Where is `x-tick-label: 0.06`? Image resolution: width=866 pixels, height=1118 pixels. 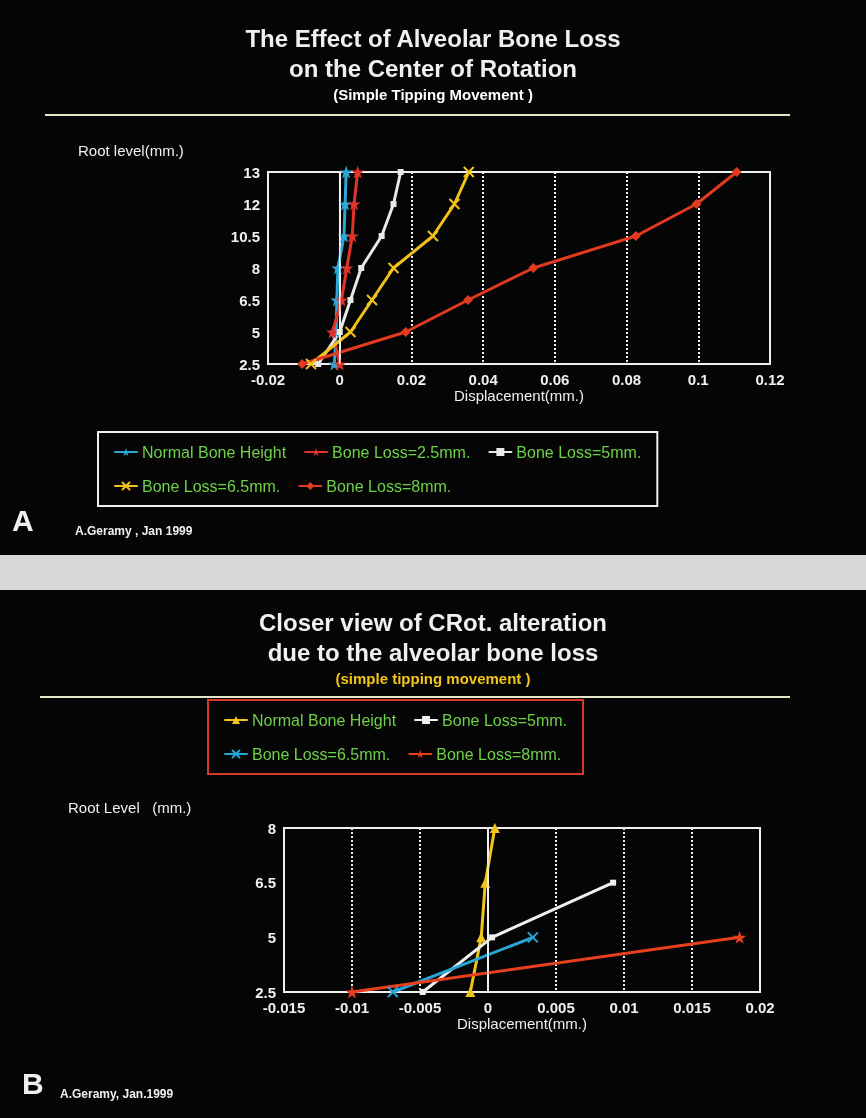
x-tick-label: 0.06 is located at coordinates (555, 379).